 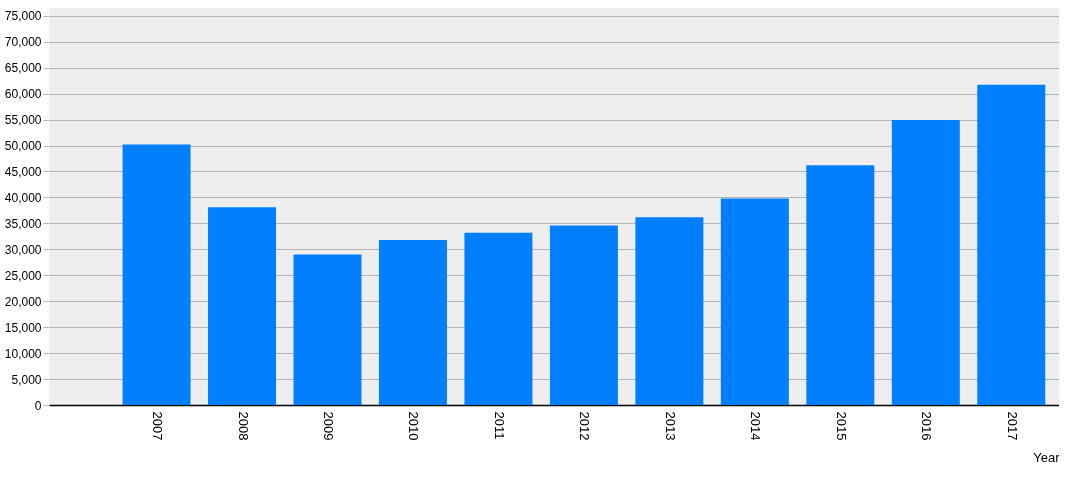 I want to click on x-tick-label: 2013, so click(x=670, y=426).